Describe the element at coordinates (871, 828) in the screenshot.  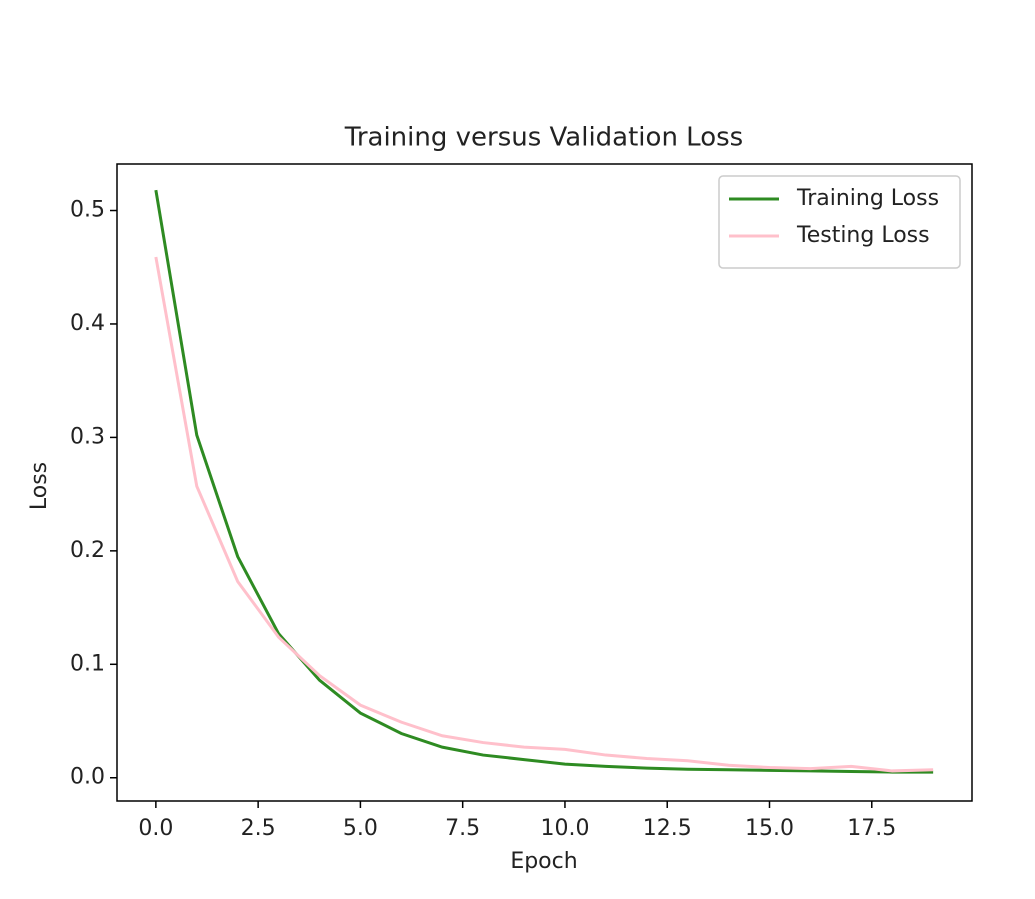
I see `x-tick-label: 17.5` at that location.